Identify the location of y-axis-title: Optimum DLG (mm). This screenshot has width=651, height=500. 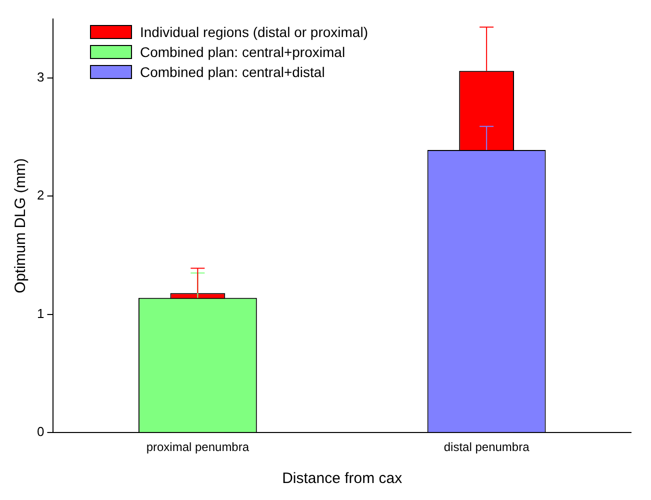
(21, 226).